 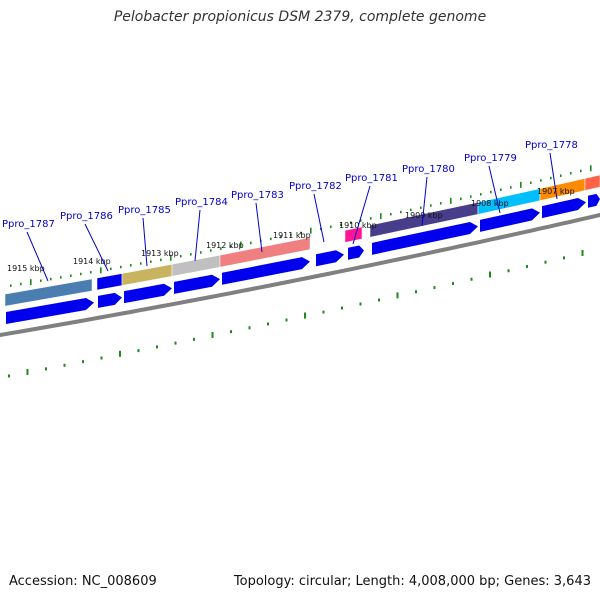 What do you see at coordinates (490, 158) in the screenshot?
I see `gene-label: Ppro_1779` at bounding box center [490, 158].